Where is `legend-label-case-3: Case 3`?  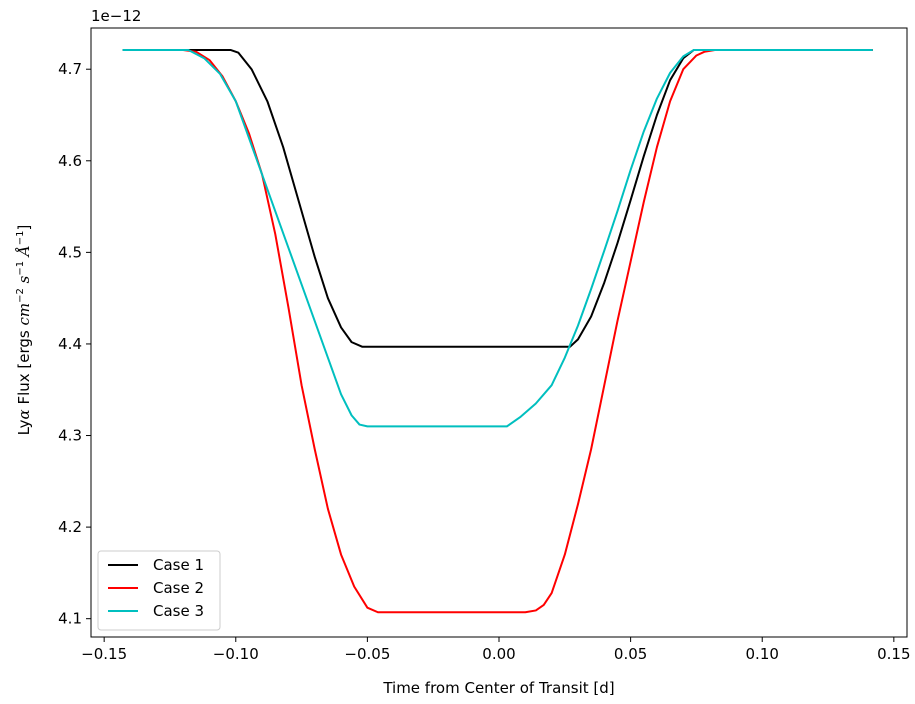
legend-label-case-3: Case 3 is located at coordinates (178, 611).